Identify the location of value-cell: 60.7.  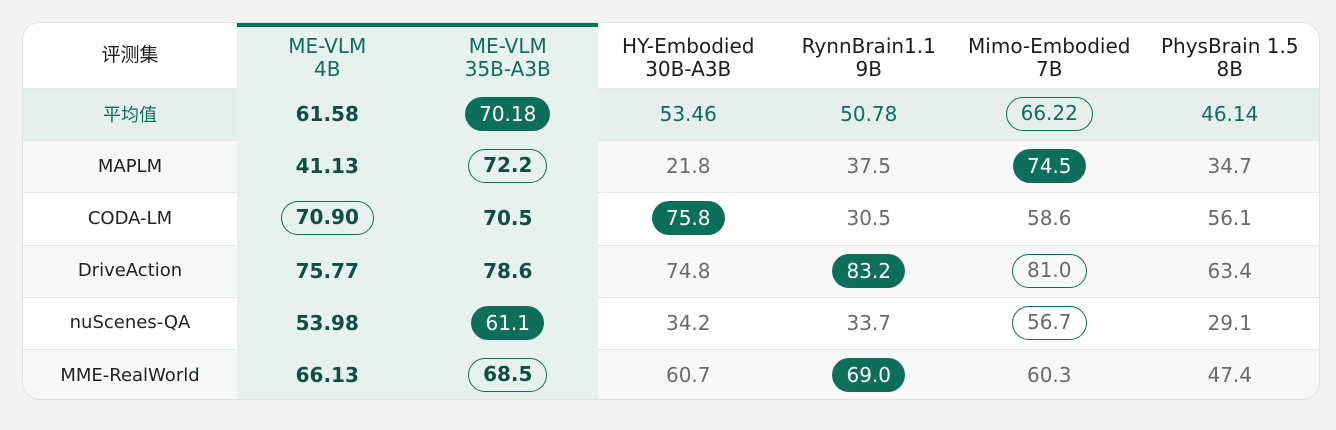
(688, 374).